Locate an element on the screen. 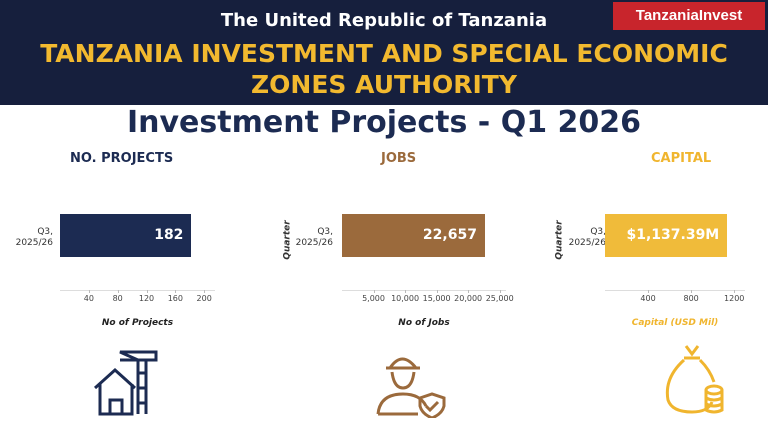  x-tick-label: 15,000 is located at coordinates (436, 298).